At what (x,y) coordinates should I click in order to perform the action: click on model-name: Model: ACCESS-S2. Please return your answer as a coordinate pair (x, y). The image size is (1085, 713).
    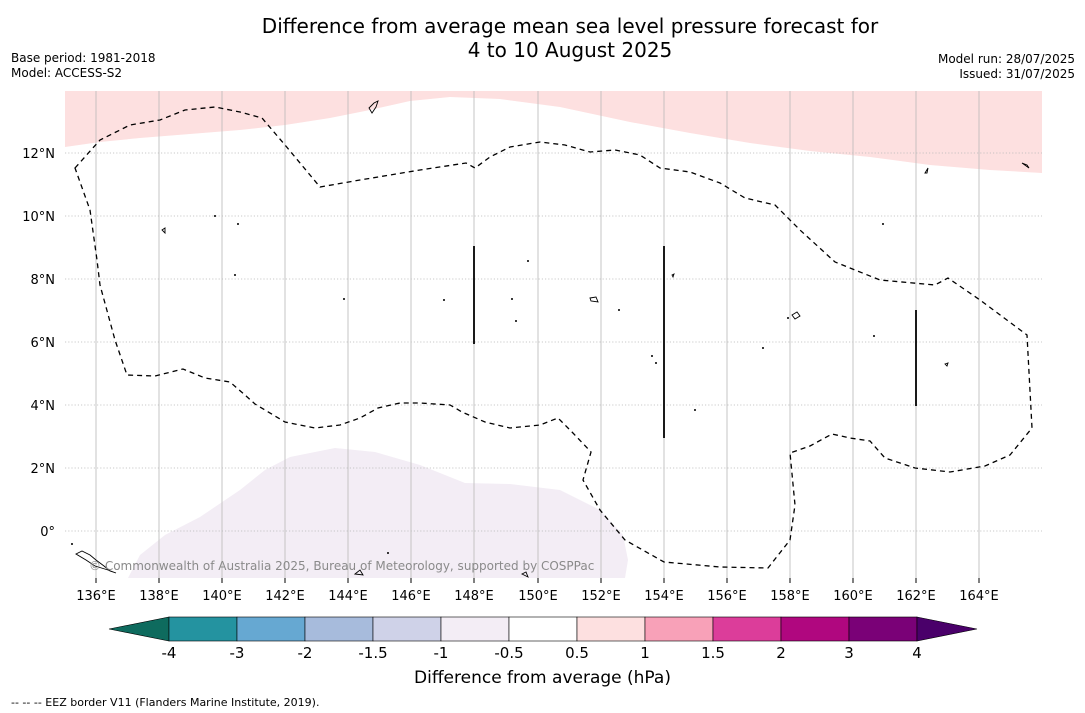
    Looking at the image, I should click on (67, 72).